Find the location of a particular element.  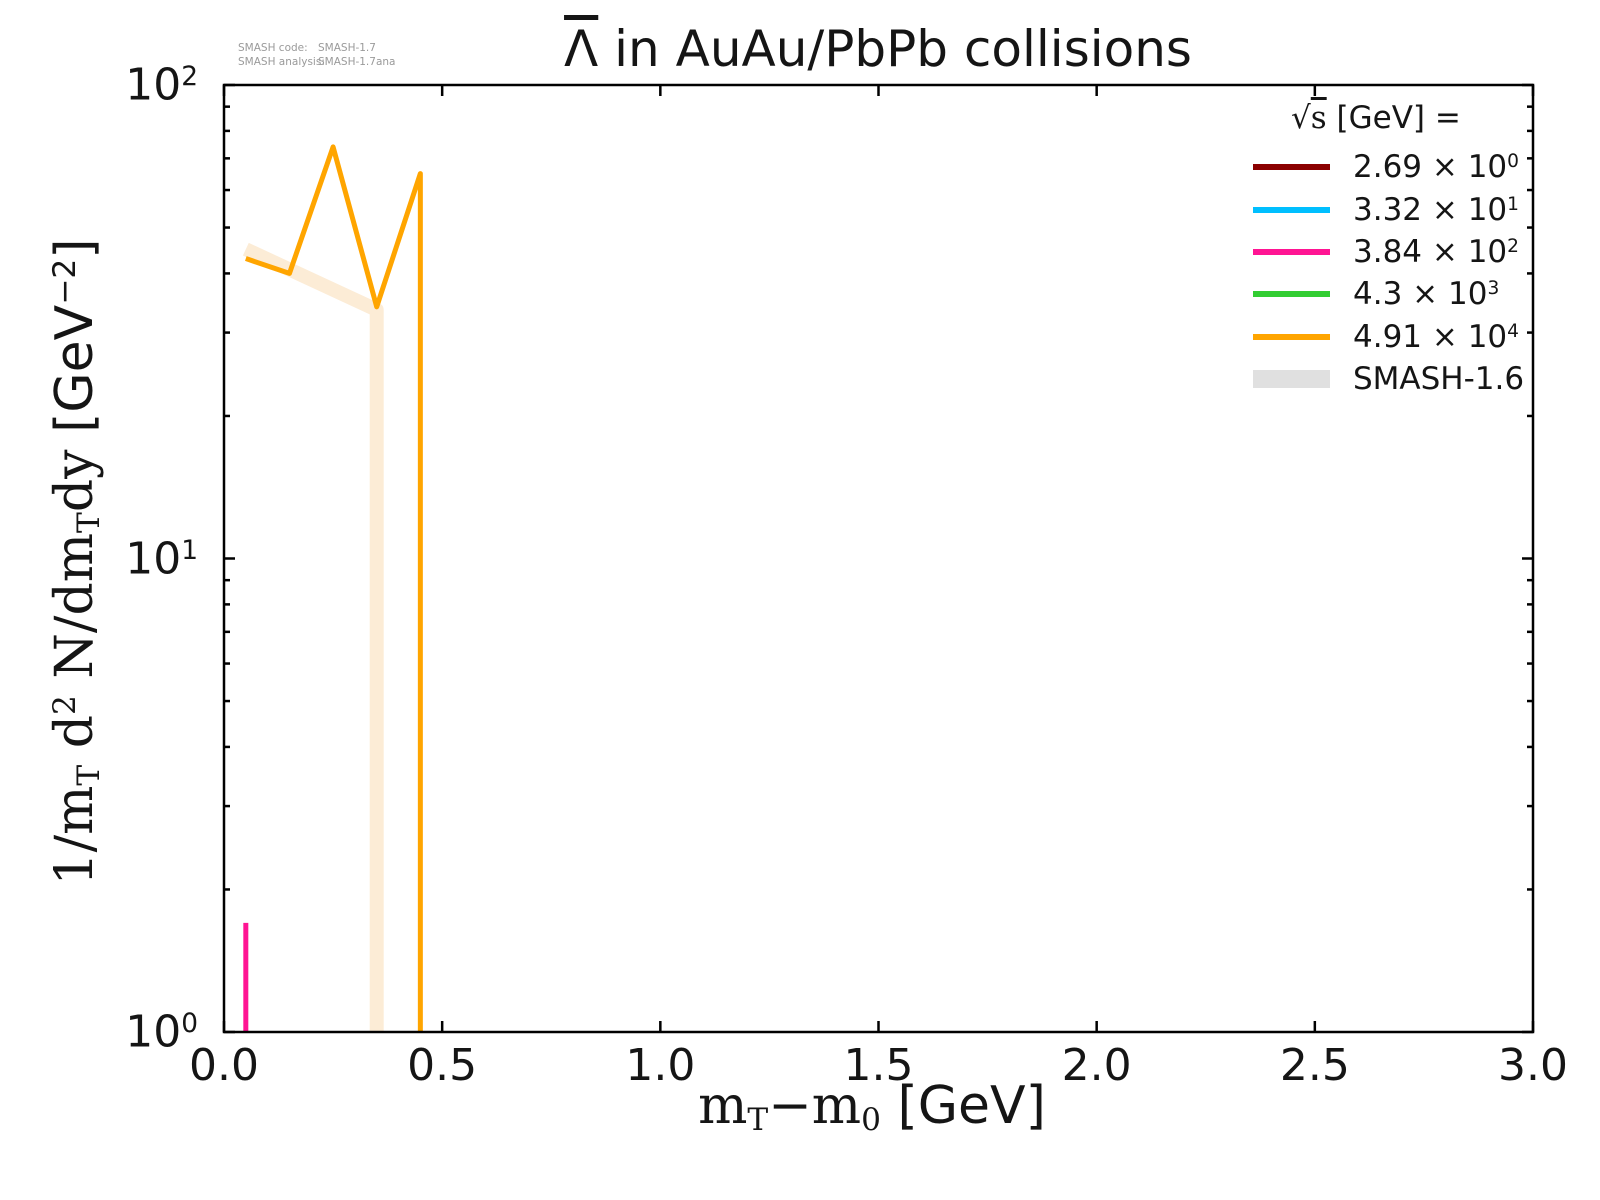

chart-title: Λ in AuAu/PbPb collisions is located at coordinates (878, 49).